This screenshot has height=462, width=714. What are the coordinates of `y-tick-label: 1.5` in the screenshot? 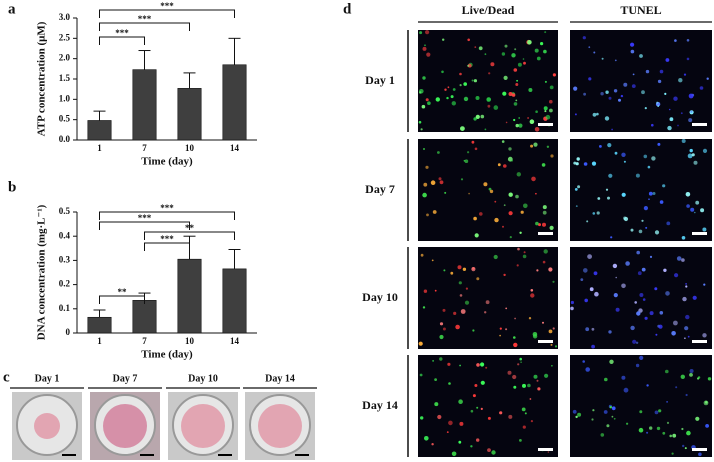 It's located at (65, 78).